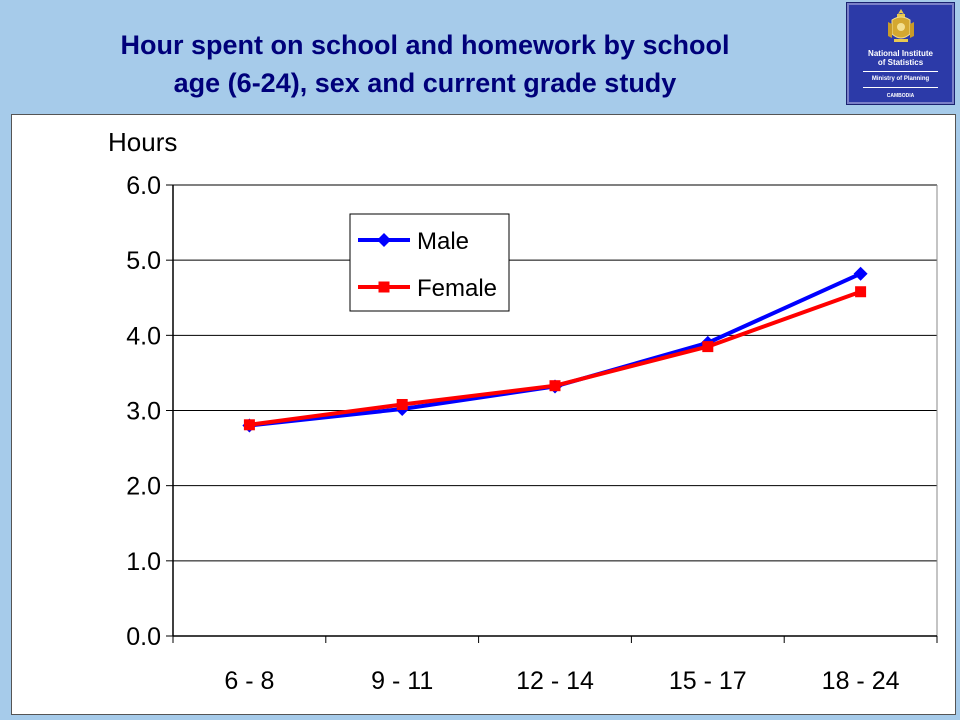  I want to click on legend-label-female: Female, so click(457, 288).